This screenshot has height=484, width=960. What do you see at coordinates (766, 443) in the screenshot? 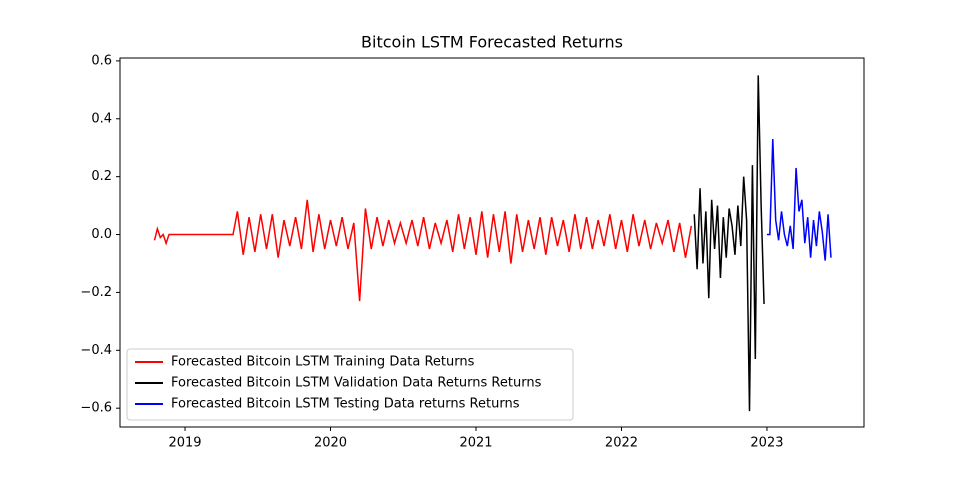
I see `x-tick-label: 2023` at bounding box center [766, 443].